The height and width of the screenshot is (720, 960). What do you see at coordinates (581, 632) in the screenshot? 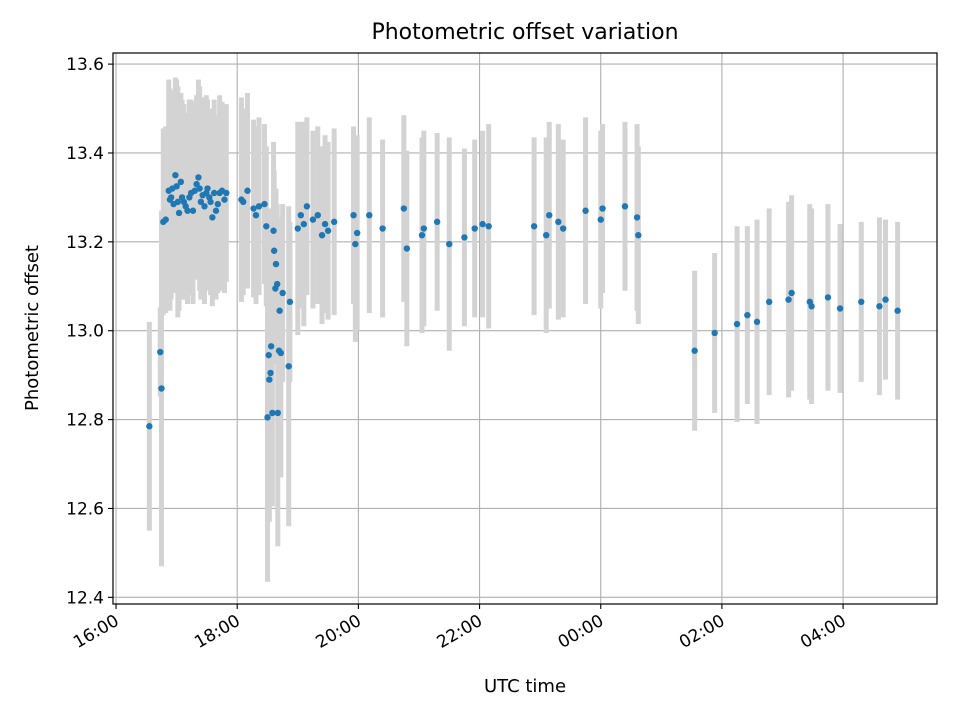
I see `x-tick-label: 00:00` at bounding box center [581, 632].